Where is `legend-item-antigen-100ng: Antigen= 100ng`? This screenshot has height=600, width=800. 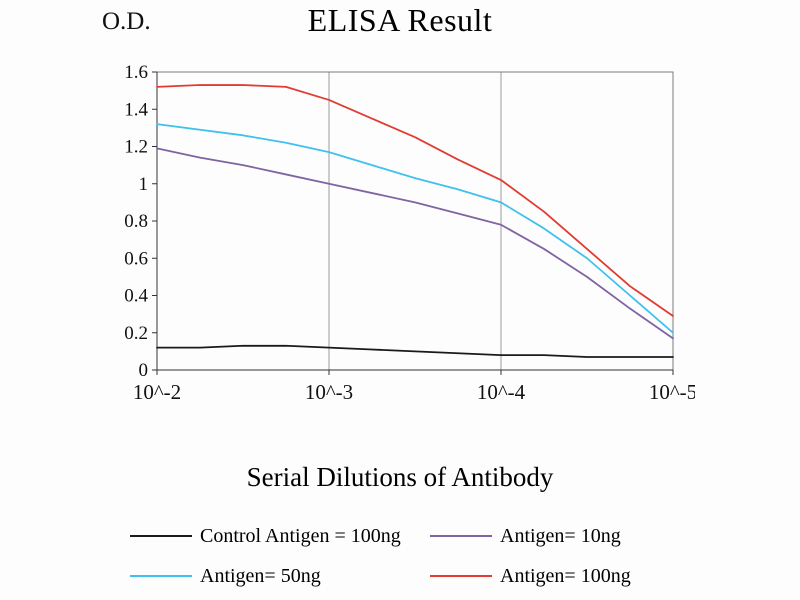
legend-item-antigen-100ng: Antigen= 100ng is located at coordinates (560, 576).